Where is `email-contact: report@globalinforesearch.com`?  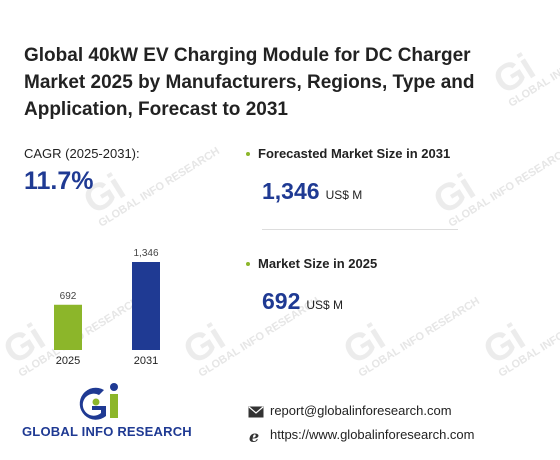
email-contact: report@globalinforesearch.com is located at coordinates (350, 410).